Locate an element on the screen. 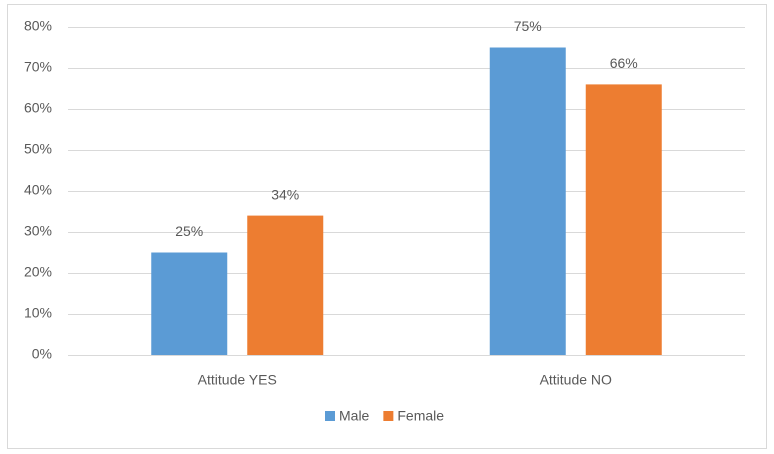  y-tick-label: 50% is located at coordinates (38, 149).